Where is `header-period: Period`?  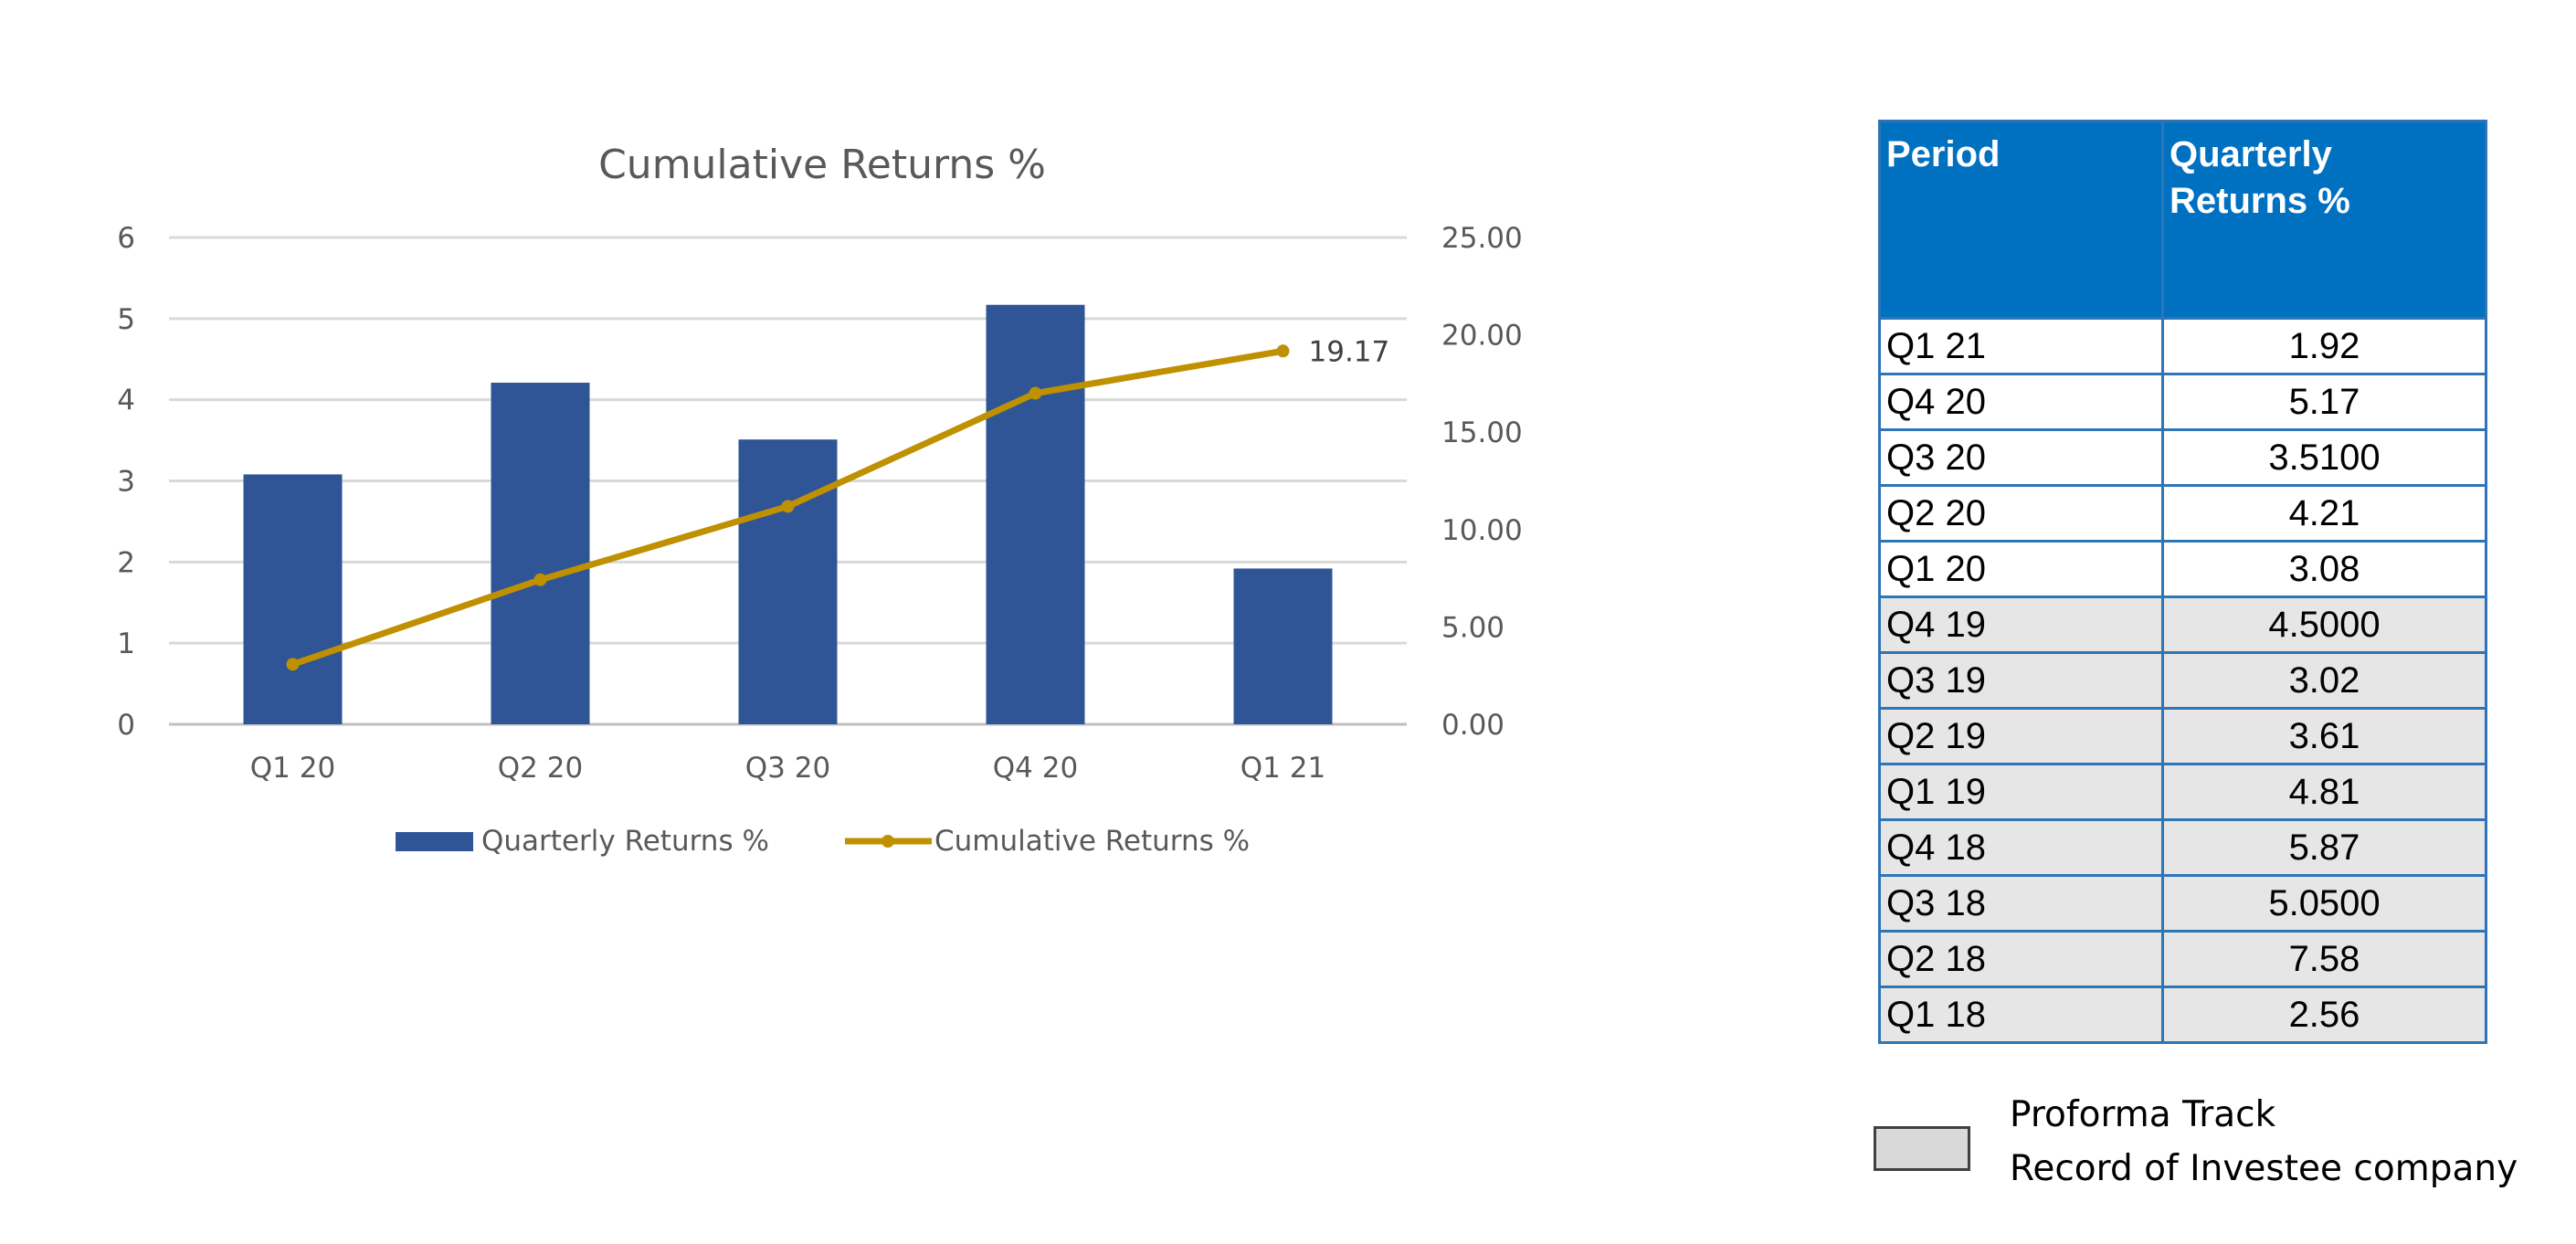
header-period: Period is located at coordinates (2021, 220).